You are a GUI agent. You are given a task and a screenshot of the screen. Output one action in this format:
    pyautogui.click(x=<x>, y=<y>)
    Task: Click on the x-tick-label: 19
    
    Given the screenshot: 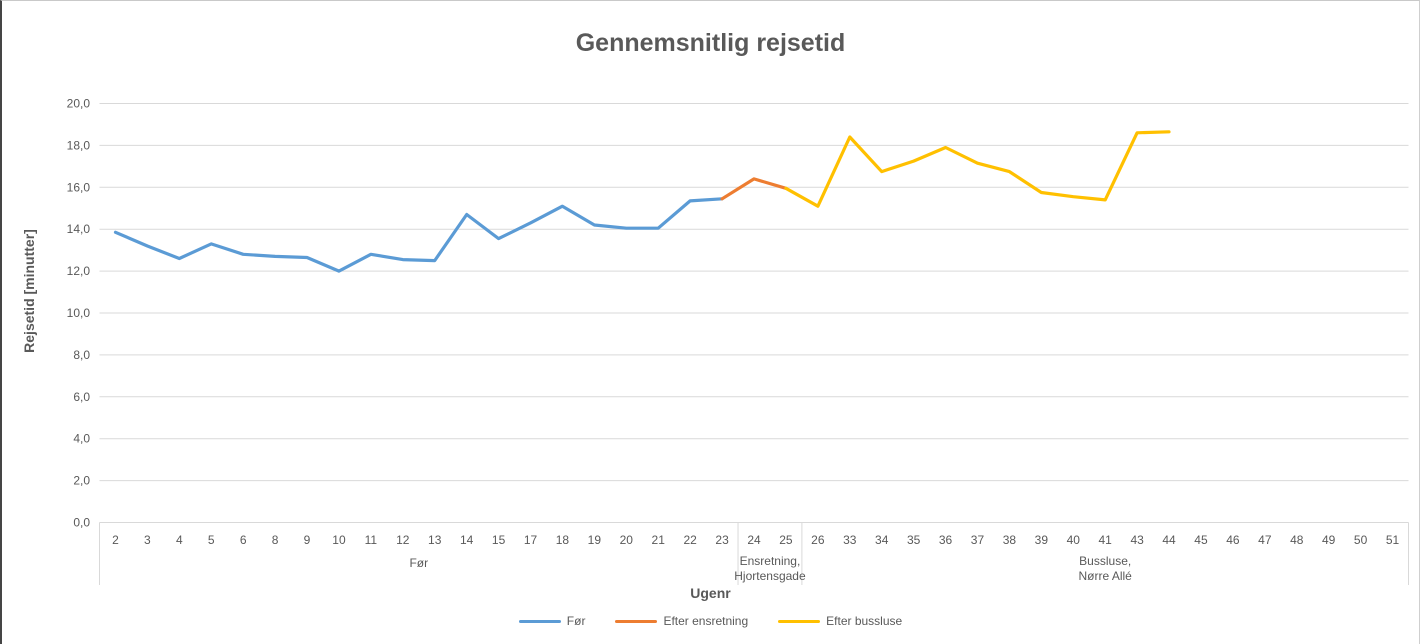 What is the action you would take?
    pyautogui.click(x=595, y=540)
    